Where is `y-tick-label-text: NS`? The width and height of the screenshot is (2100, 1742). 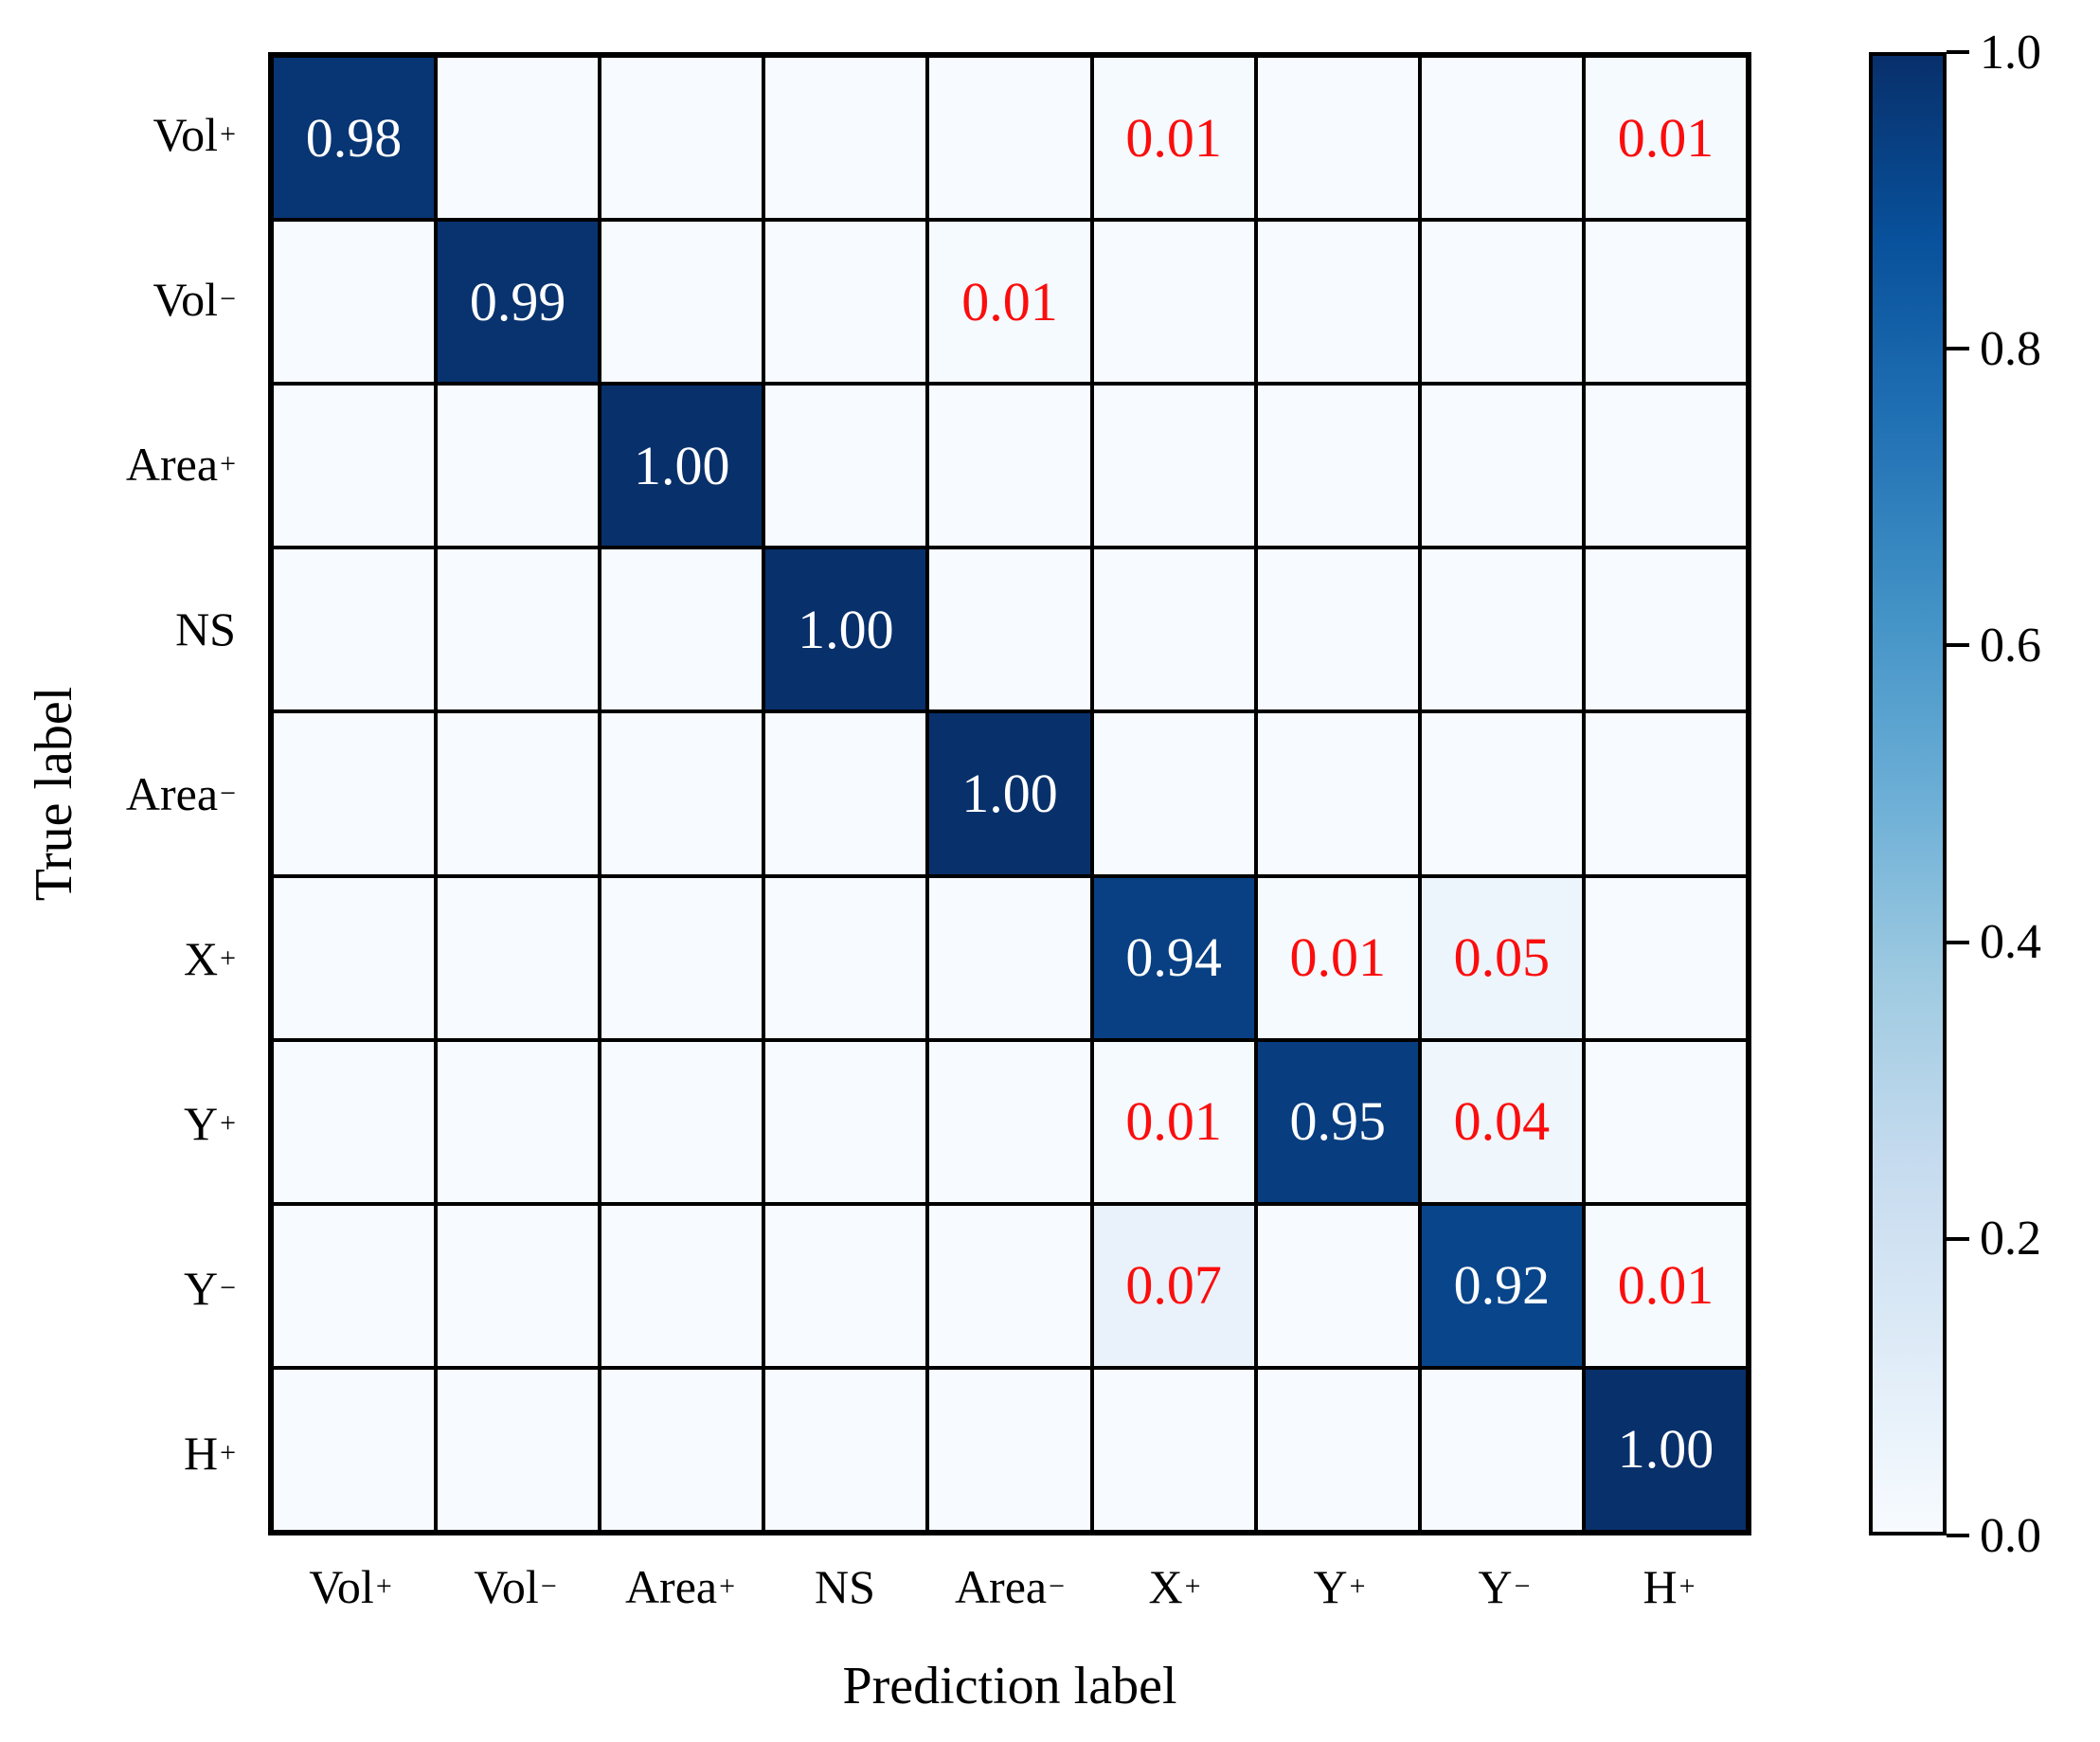 y-tick-label-text: NS is located at coordinates (205, 629).